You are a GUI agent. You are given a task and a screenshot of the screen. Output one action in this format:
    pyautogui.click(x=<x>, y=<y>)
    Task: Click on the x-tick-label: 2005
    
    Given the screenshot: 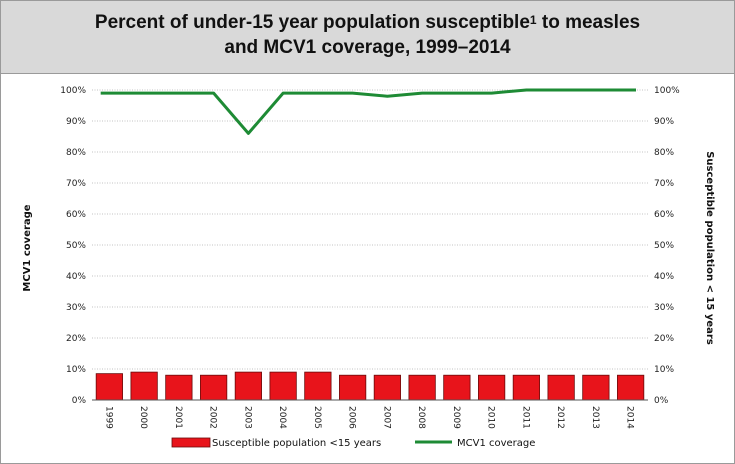 What is the action you would take?
    pyautogui.click(x=317, y=417)
    